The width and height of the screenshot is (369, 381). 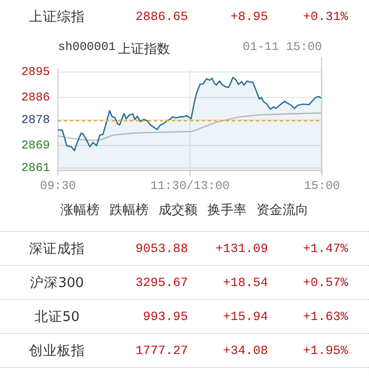 What do you see at coordinates (325, 351) in the screenshot?
I see `text: +1.95%` at bounding box center [325, 351].